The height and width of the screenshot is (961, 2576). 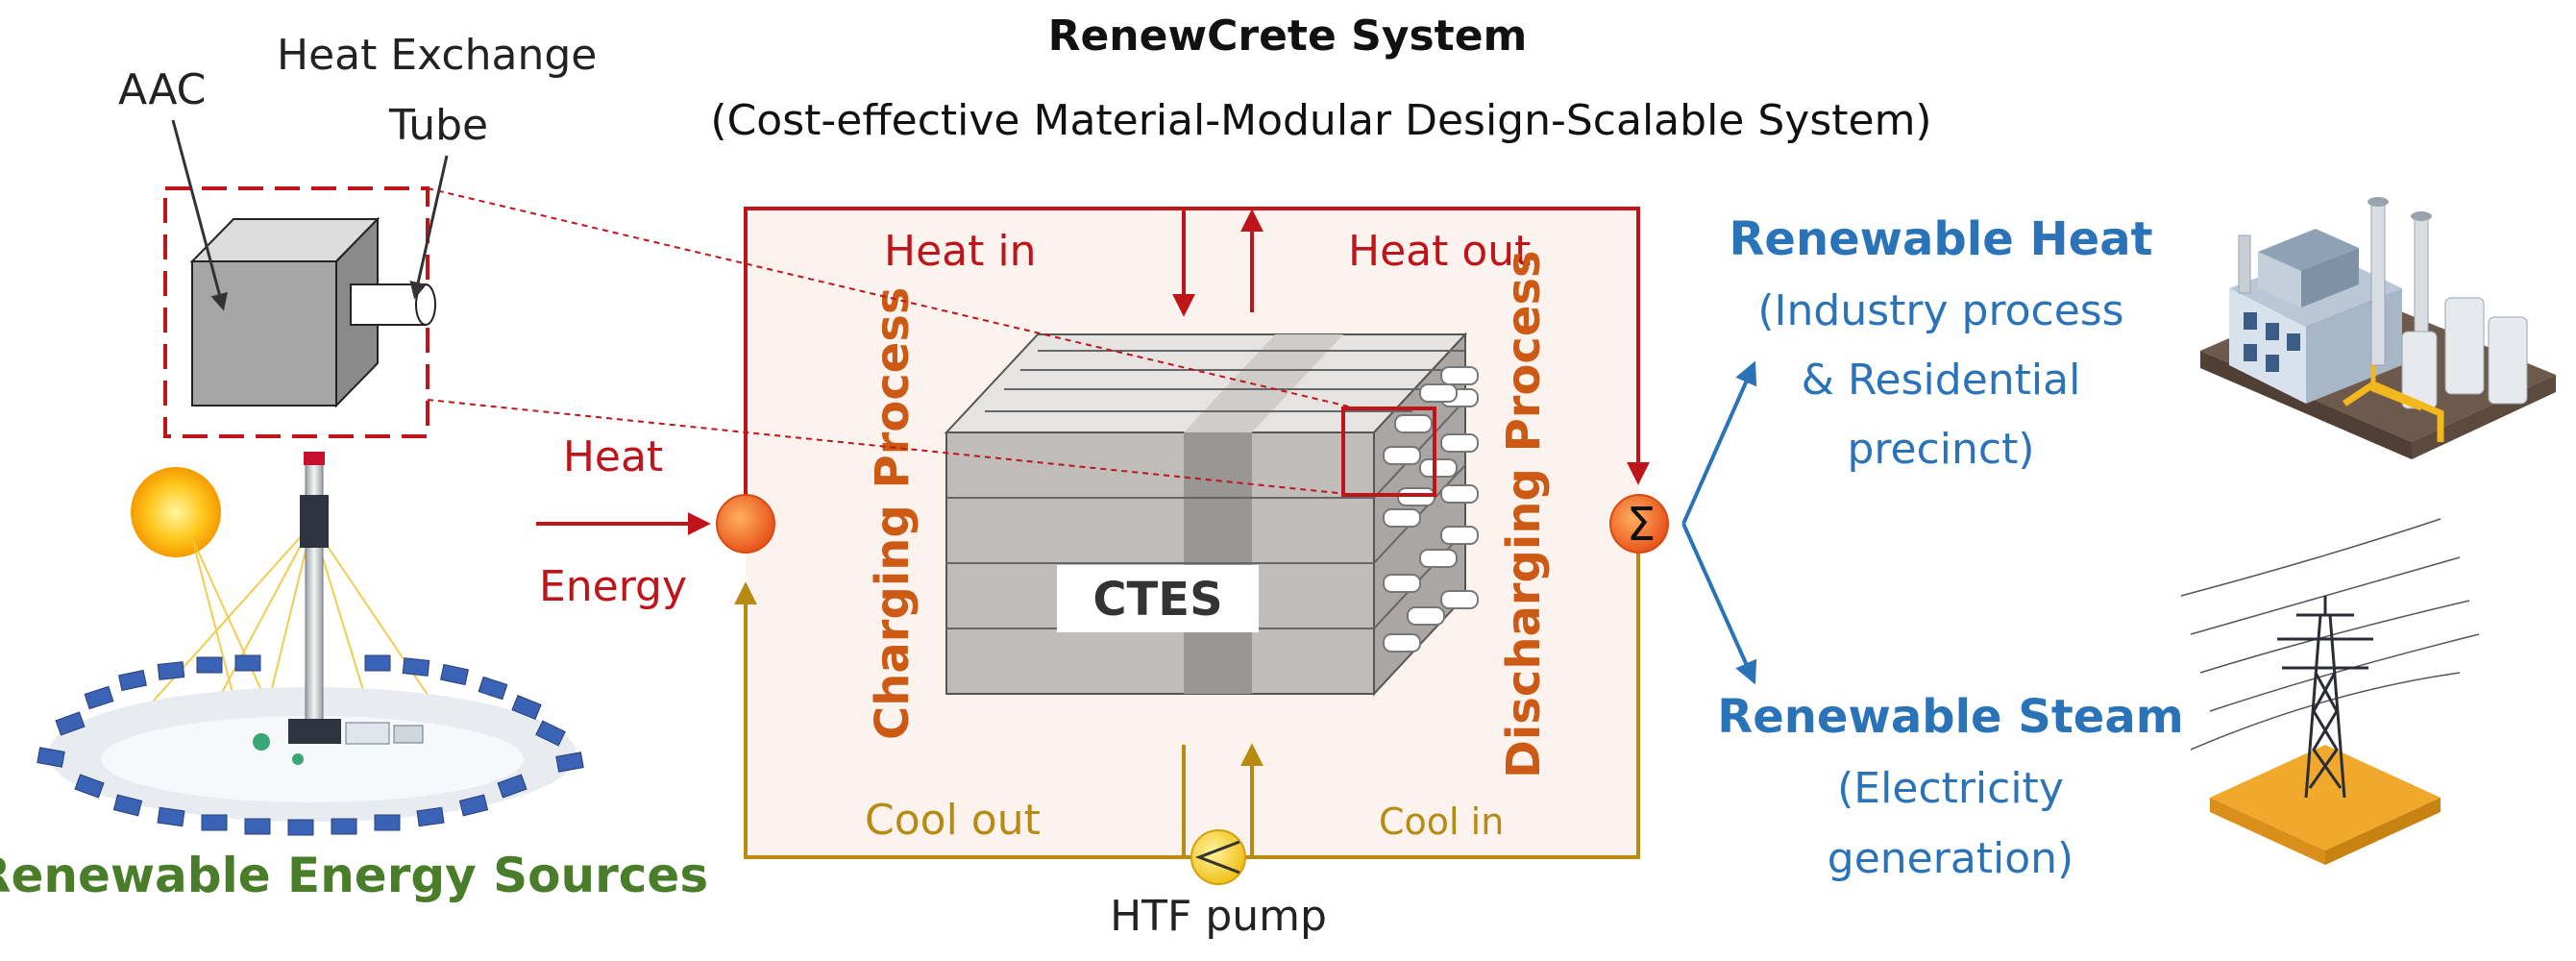 I want to click on aac-pointer, so click(x=199, y=215).